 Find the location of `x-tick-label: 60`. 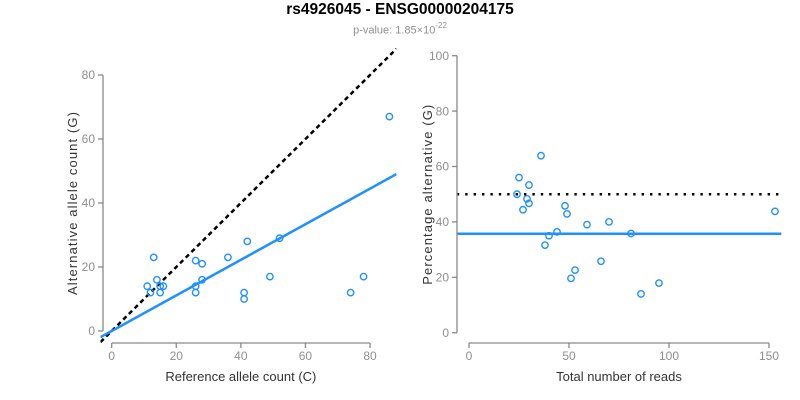

x-tick-label: 60 is located at coordinates (306, 356).